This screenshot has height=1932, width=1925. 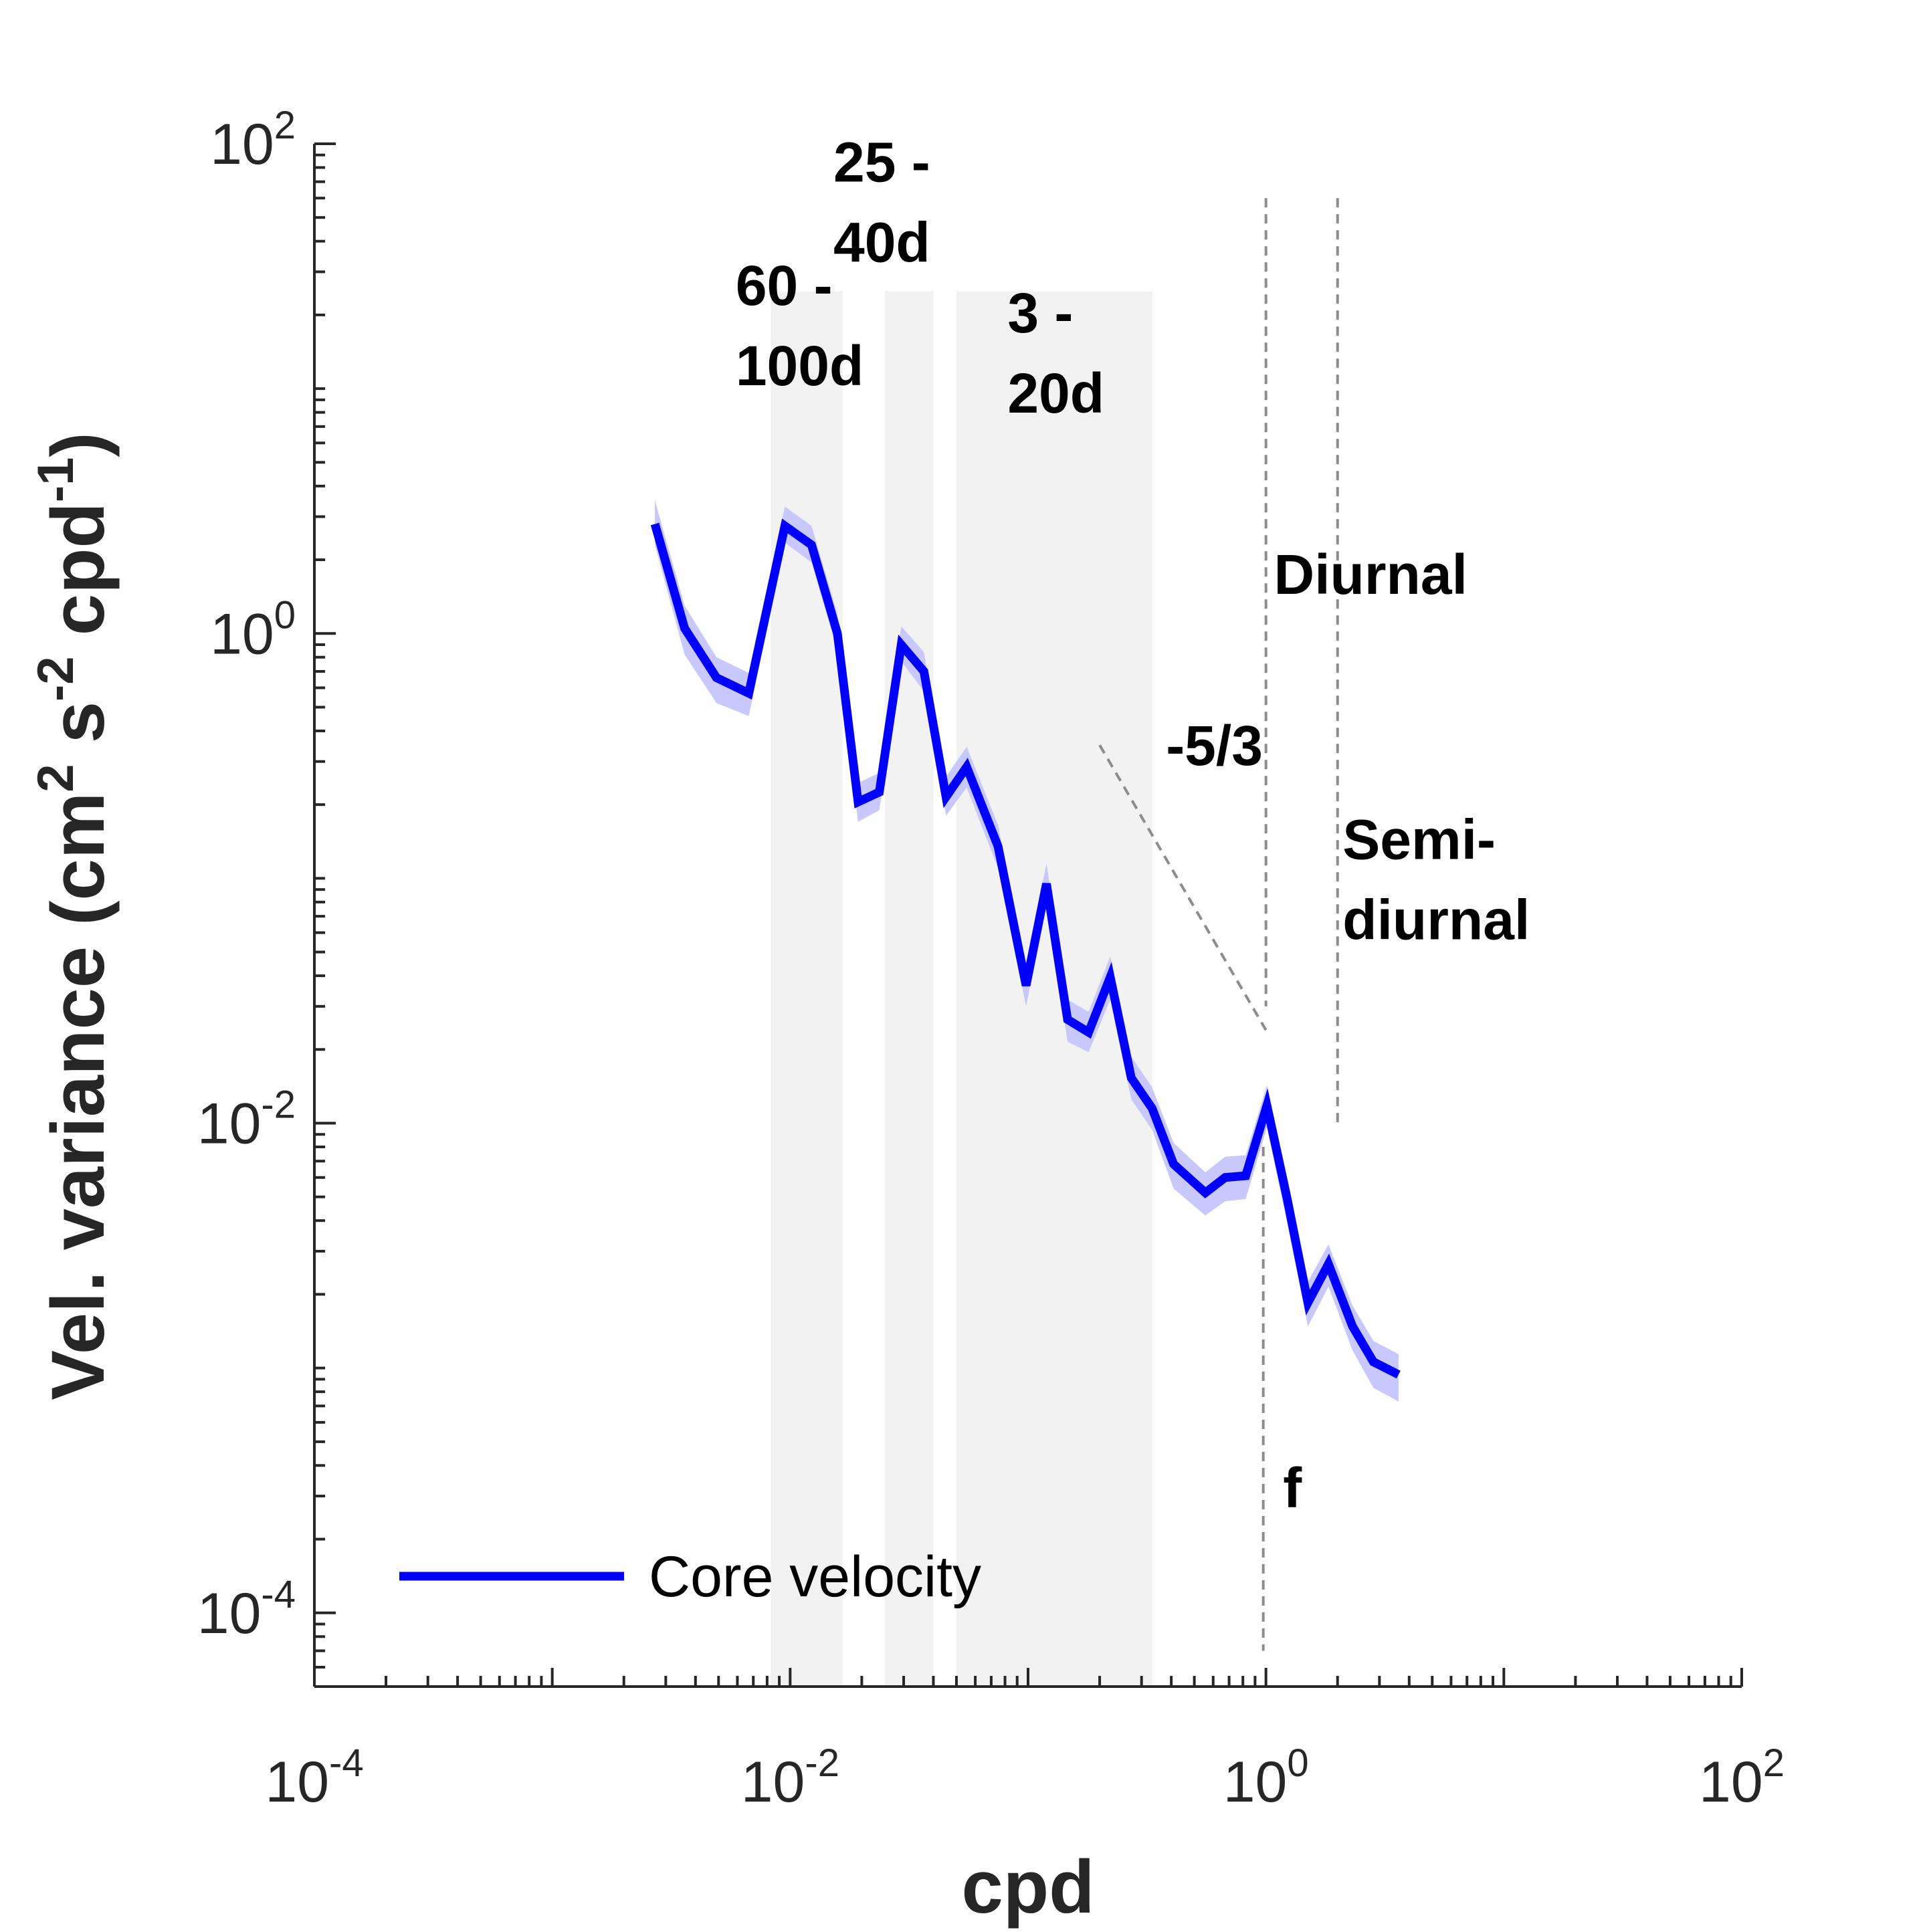 I want to click on legend-label: Core velocity, so click(x=815, y=1577).